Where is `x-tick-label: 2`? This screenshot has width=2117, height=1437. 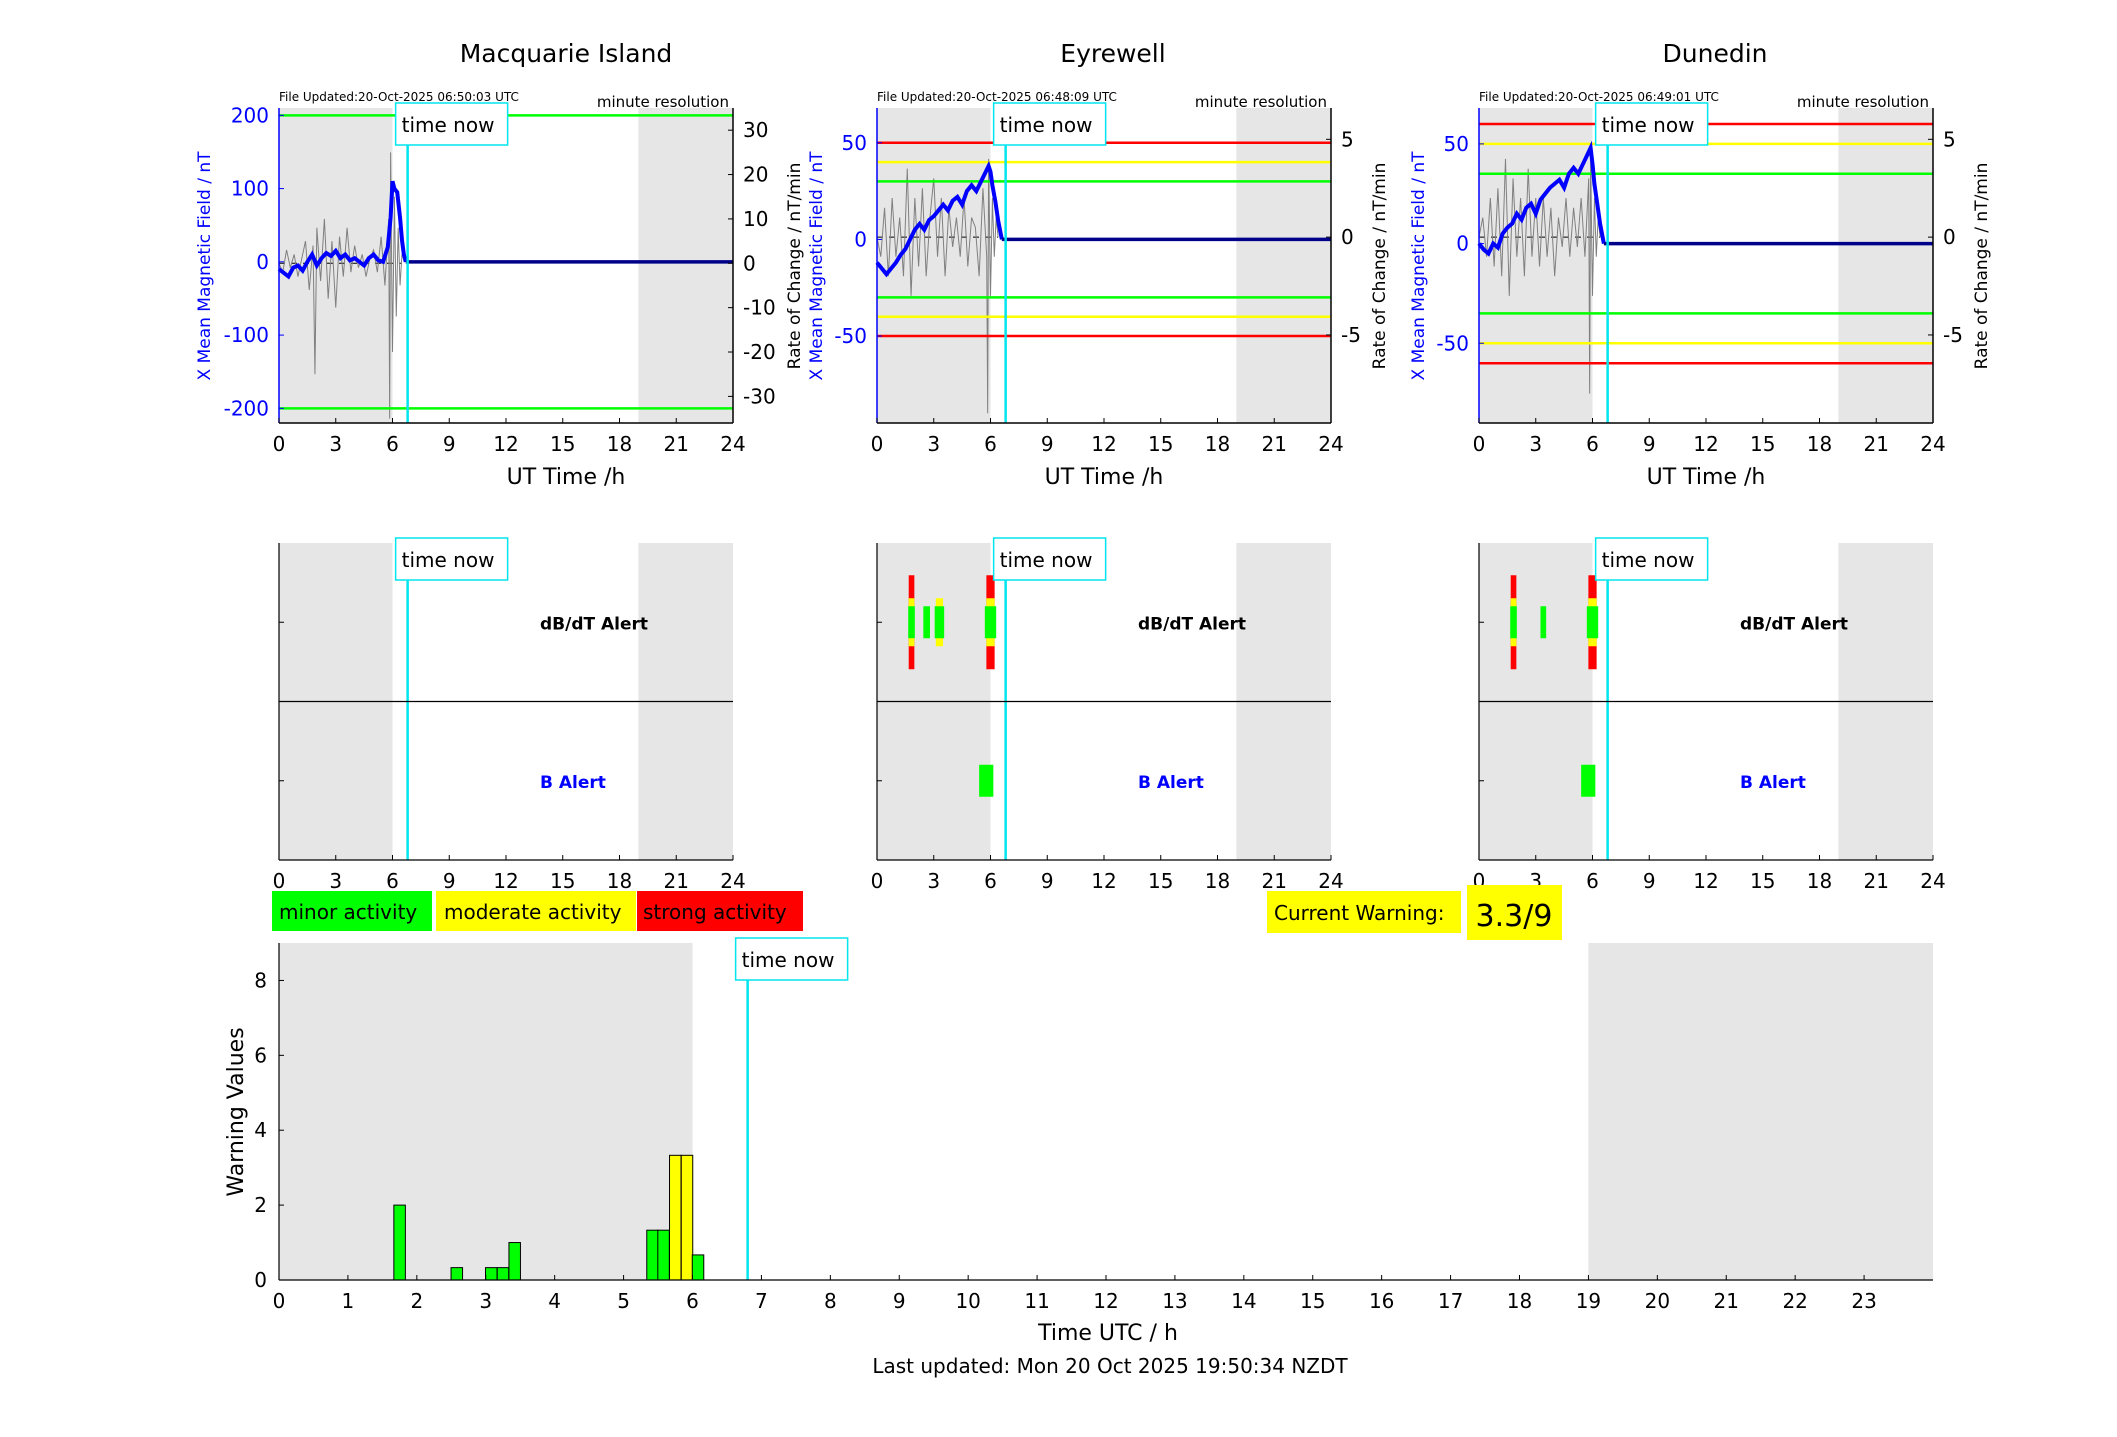
x-tick-label: 2 is located at coordinates (416, 1301).